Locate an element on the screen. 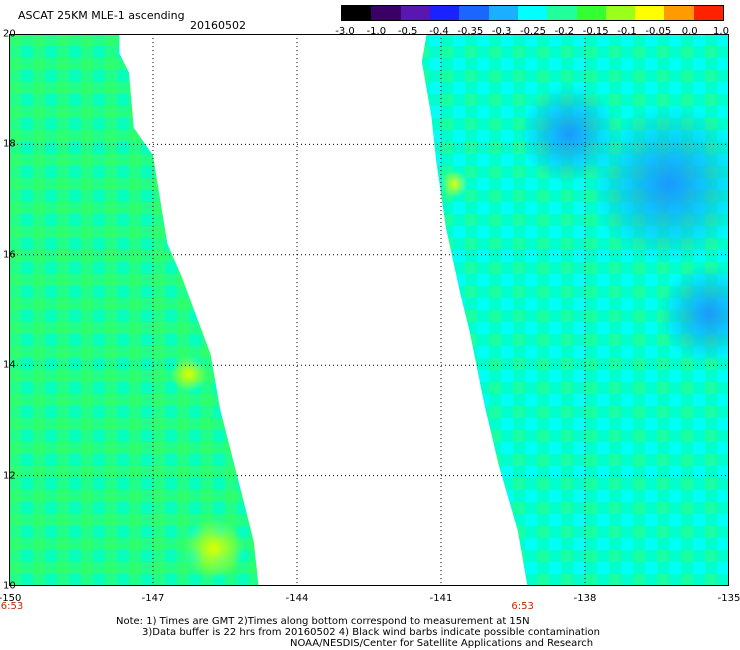 This screenshot has width=740, height=650. colorbar-label: -1.0 is located at coordinates (376, 31).